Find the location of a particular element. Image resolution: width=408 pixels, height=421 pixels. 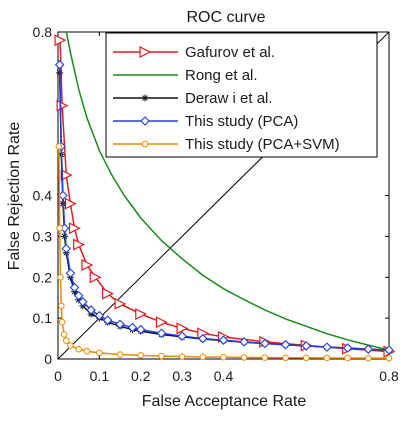

y-tick-label: 0.2 is located at coordinates (43, 277).